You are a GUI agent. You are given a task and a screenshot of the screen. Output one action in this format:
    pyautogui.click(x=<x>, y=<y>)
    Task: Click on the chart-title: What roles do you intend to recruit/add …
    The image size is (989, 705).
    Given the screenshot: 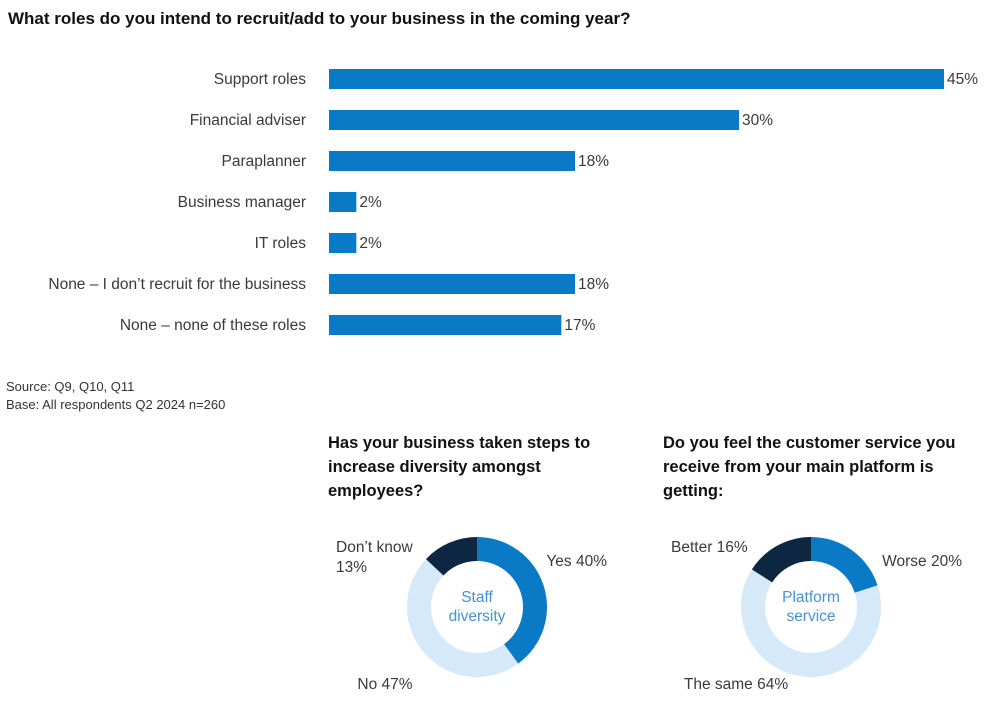 What is the action you would take?
    pyautogui.click(x=319, y=18)
    